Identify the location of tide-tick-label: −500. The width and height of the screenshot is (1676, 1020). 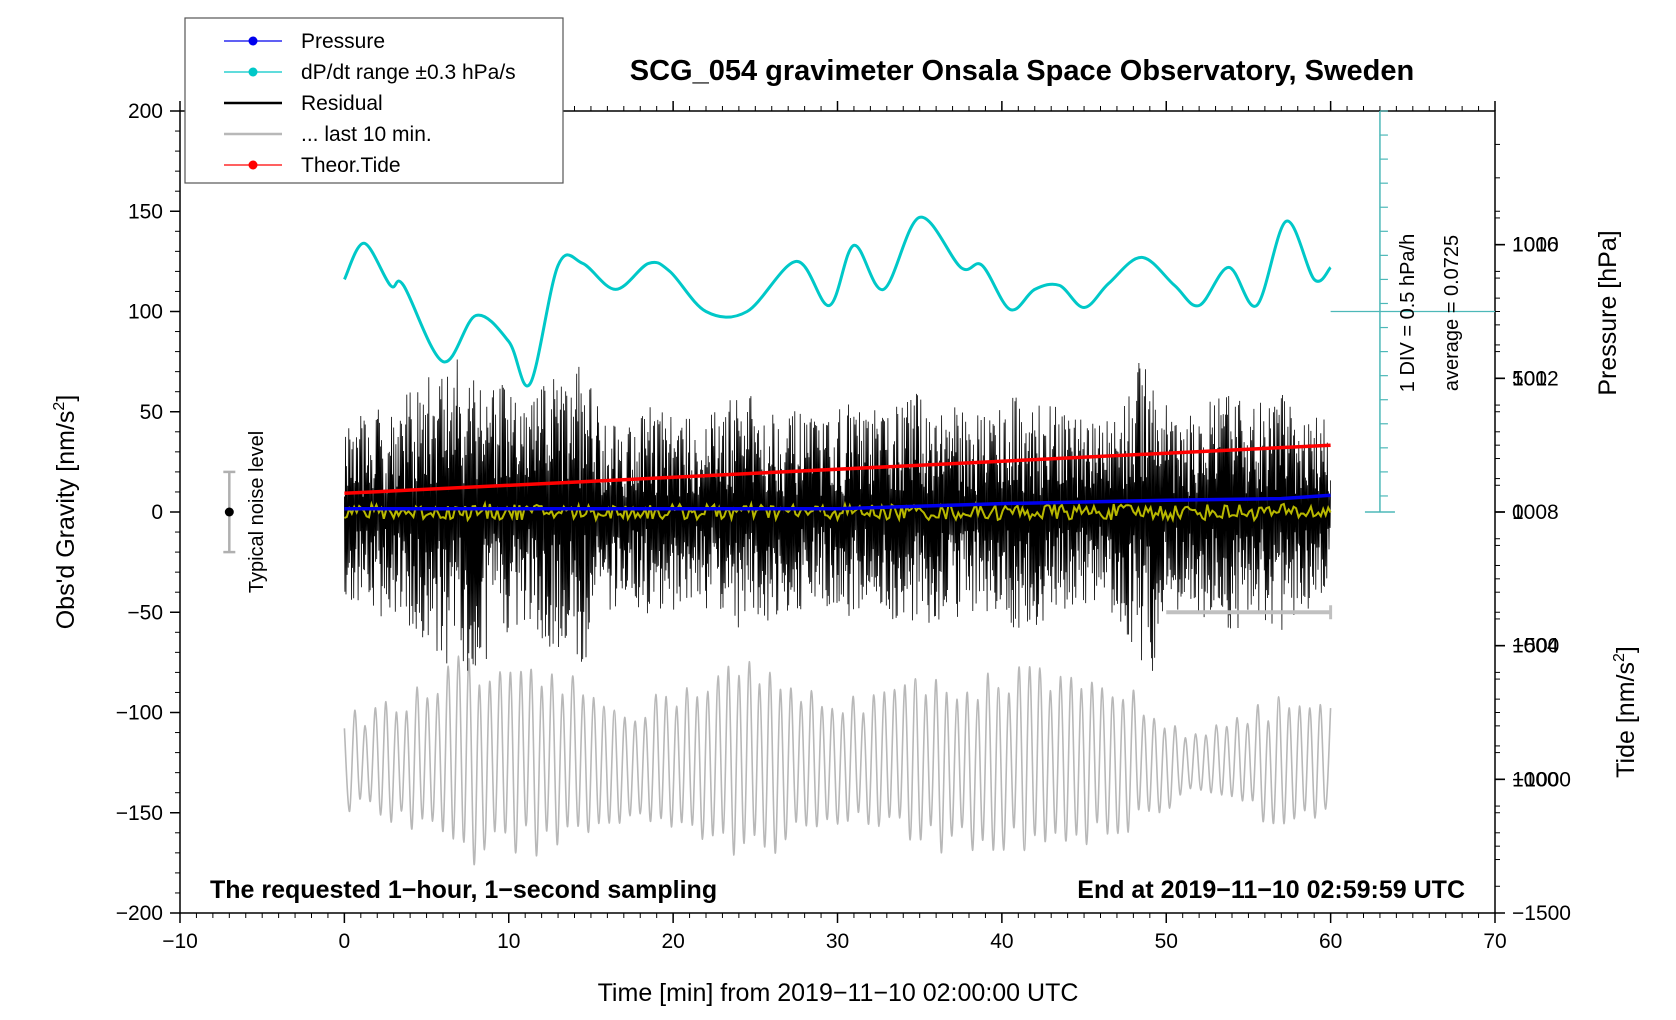
(1535, 646).